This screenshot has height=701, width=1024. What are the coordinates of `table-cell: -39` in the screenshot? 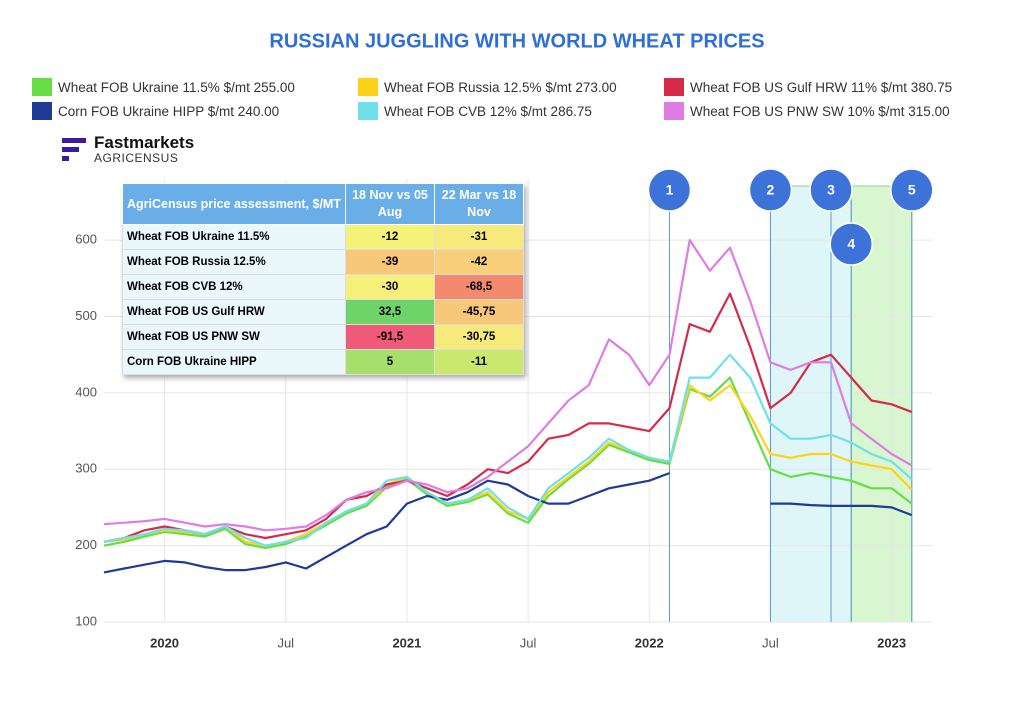 It's located at (389, 262).